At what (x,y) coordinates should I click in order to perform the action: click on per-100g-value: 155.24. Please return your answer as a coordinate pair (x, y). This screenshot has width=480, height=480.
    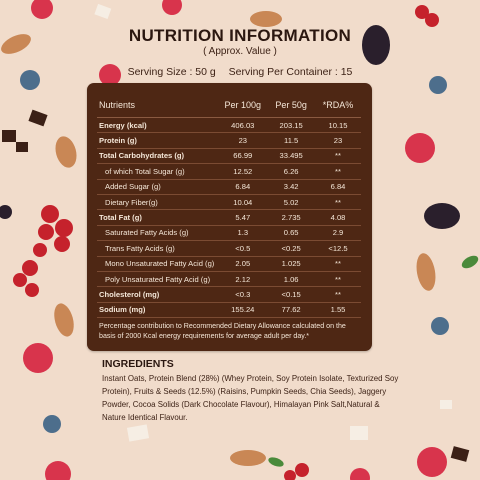
    Looking at the image, I should click on (243, 310).